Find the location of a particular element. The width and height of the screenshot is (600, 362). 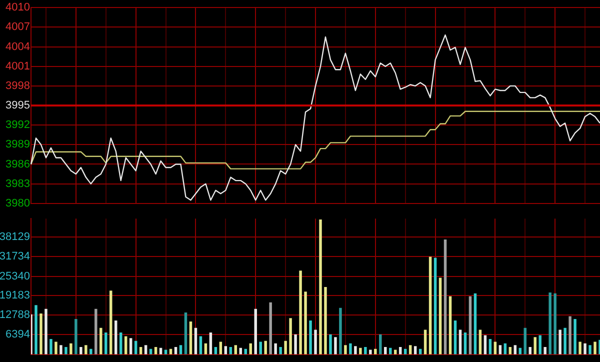

y-tick-label: 3986 is located at coordinates (18, 164).